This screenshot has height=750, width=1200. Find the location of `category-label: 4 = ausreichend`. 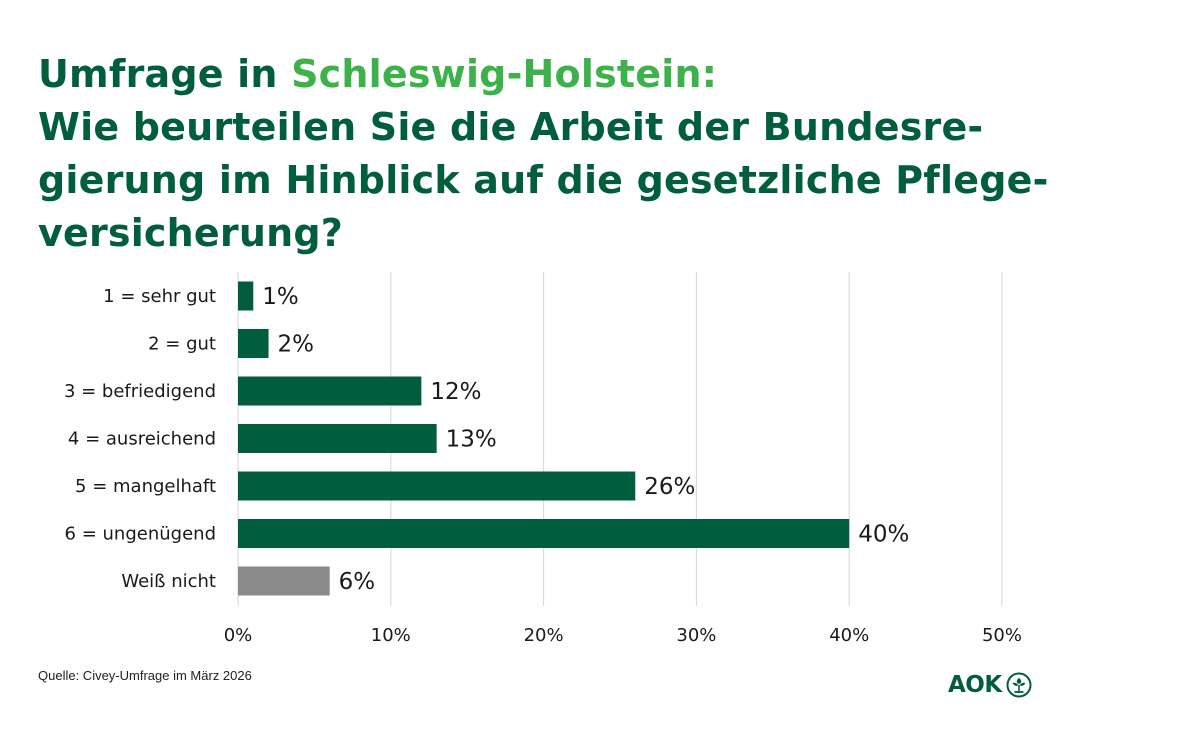

category-label: 4 = ausreichend is located at coordinates (142, 439).